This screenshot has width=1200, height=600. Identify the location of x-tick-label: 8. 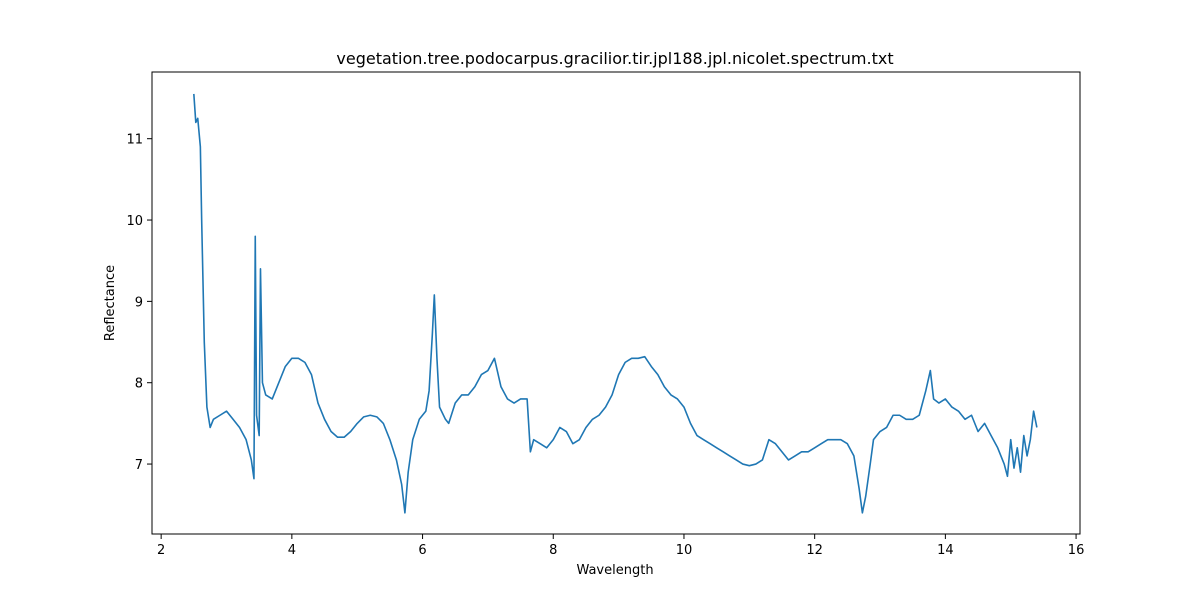
(553, 550).